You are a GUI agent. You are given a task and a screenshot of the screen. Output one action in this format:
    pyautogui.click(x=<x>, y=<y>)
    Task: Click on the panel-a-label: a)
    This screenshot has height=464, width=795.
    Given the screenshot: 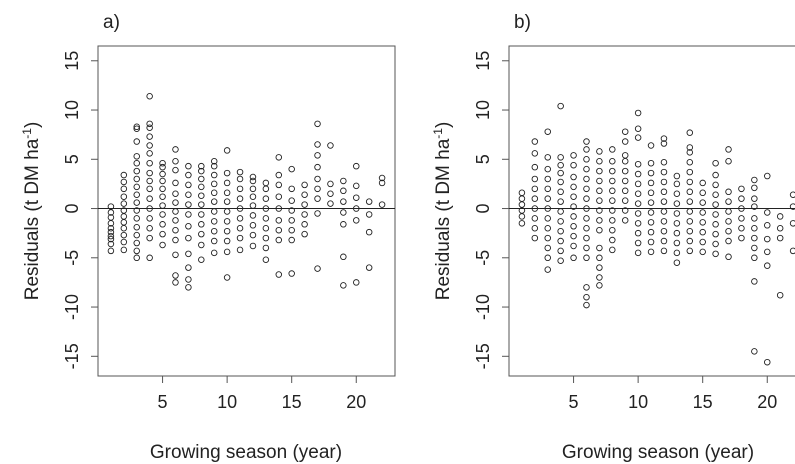 What is the action you would take?
    pyautogui.click(x=111, y=22)
    